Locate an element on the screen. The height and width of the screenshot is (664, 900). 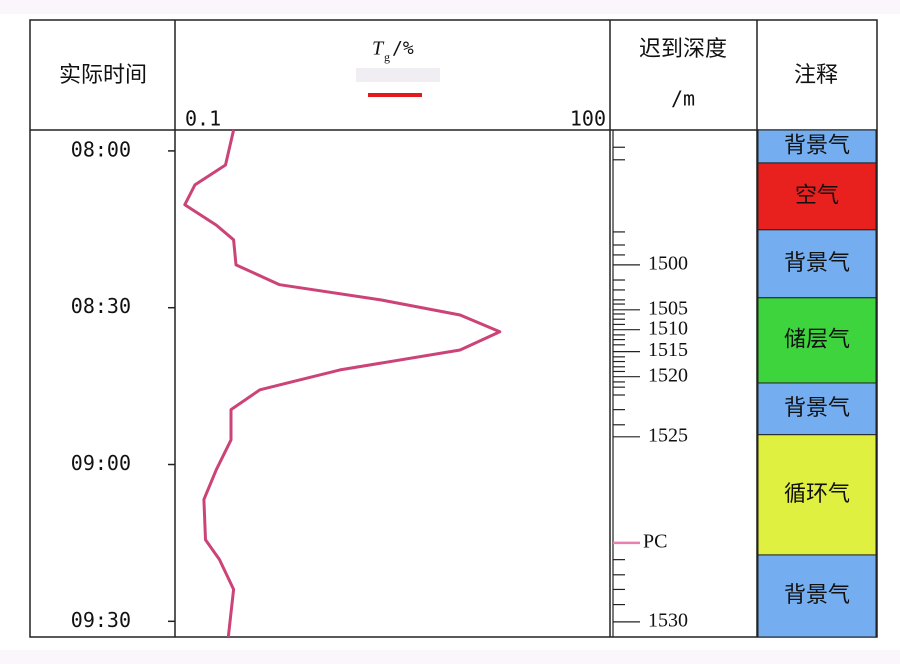
y-tick-label: 08:00 is located at coordinates (101, 149).